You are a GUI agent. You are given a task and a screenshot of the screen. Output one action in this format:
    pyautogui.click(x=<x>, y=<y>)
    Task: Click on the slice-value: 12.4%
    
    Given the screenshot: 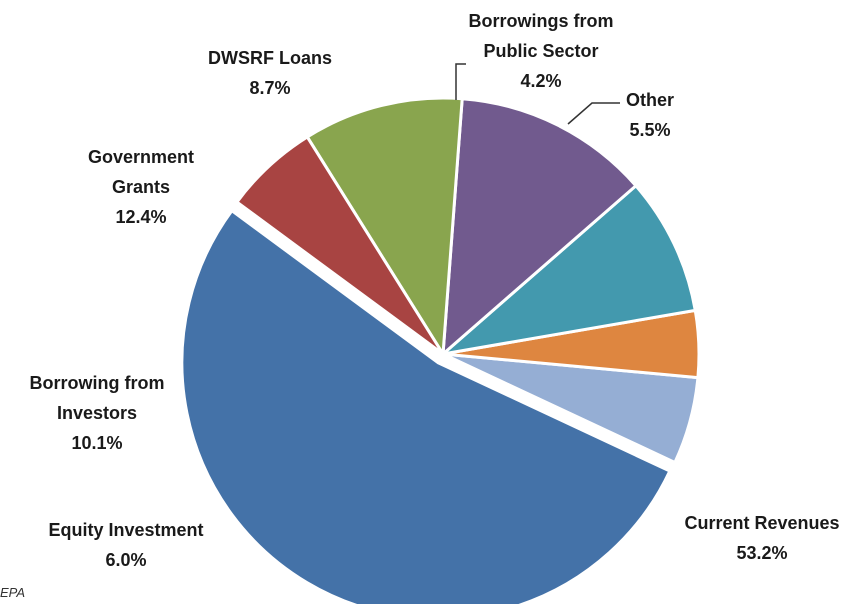 What is the action you would take?
    pyautogui.click(x=140, y=217)
    